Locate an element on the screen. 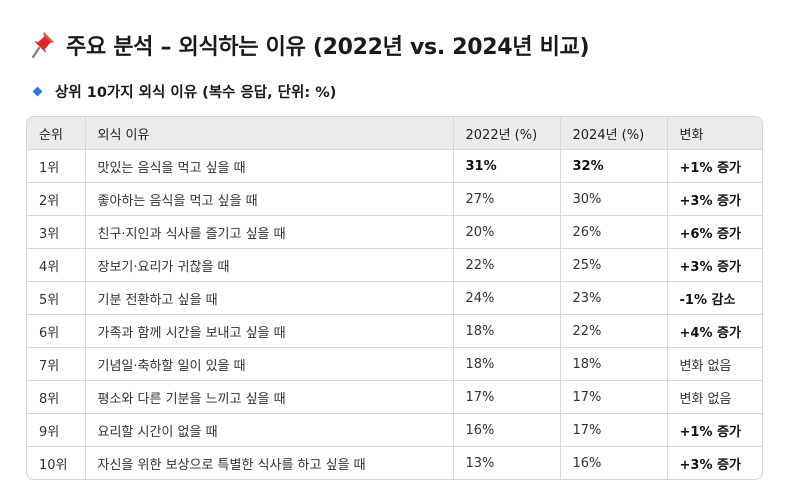 The width and height of the screenshot is (798, 491). table-row: 4위 장보기·요리가 귀찮을 때 22% 25% +3% 증가 is located at coordinates (394, 265).